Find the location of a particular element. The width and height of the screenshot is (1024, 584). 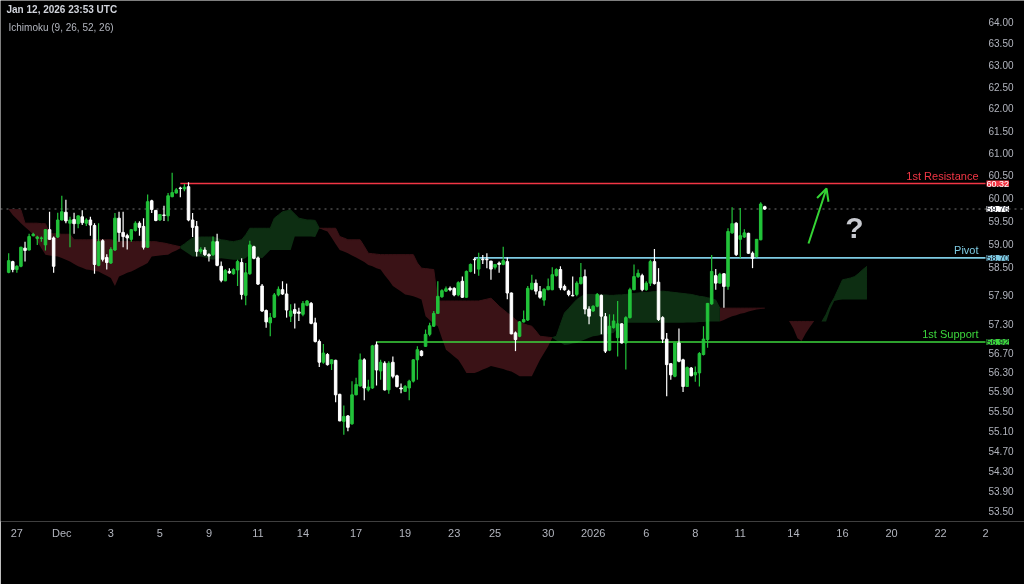

x-tick-label: 25 is located at coordinates (495, 532).